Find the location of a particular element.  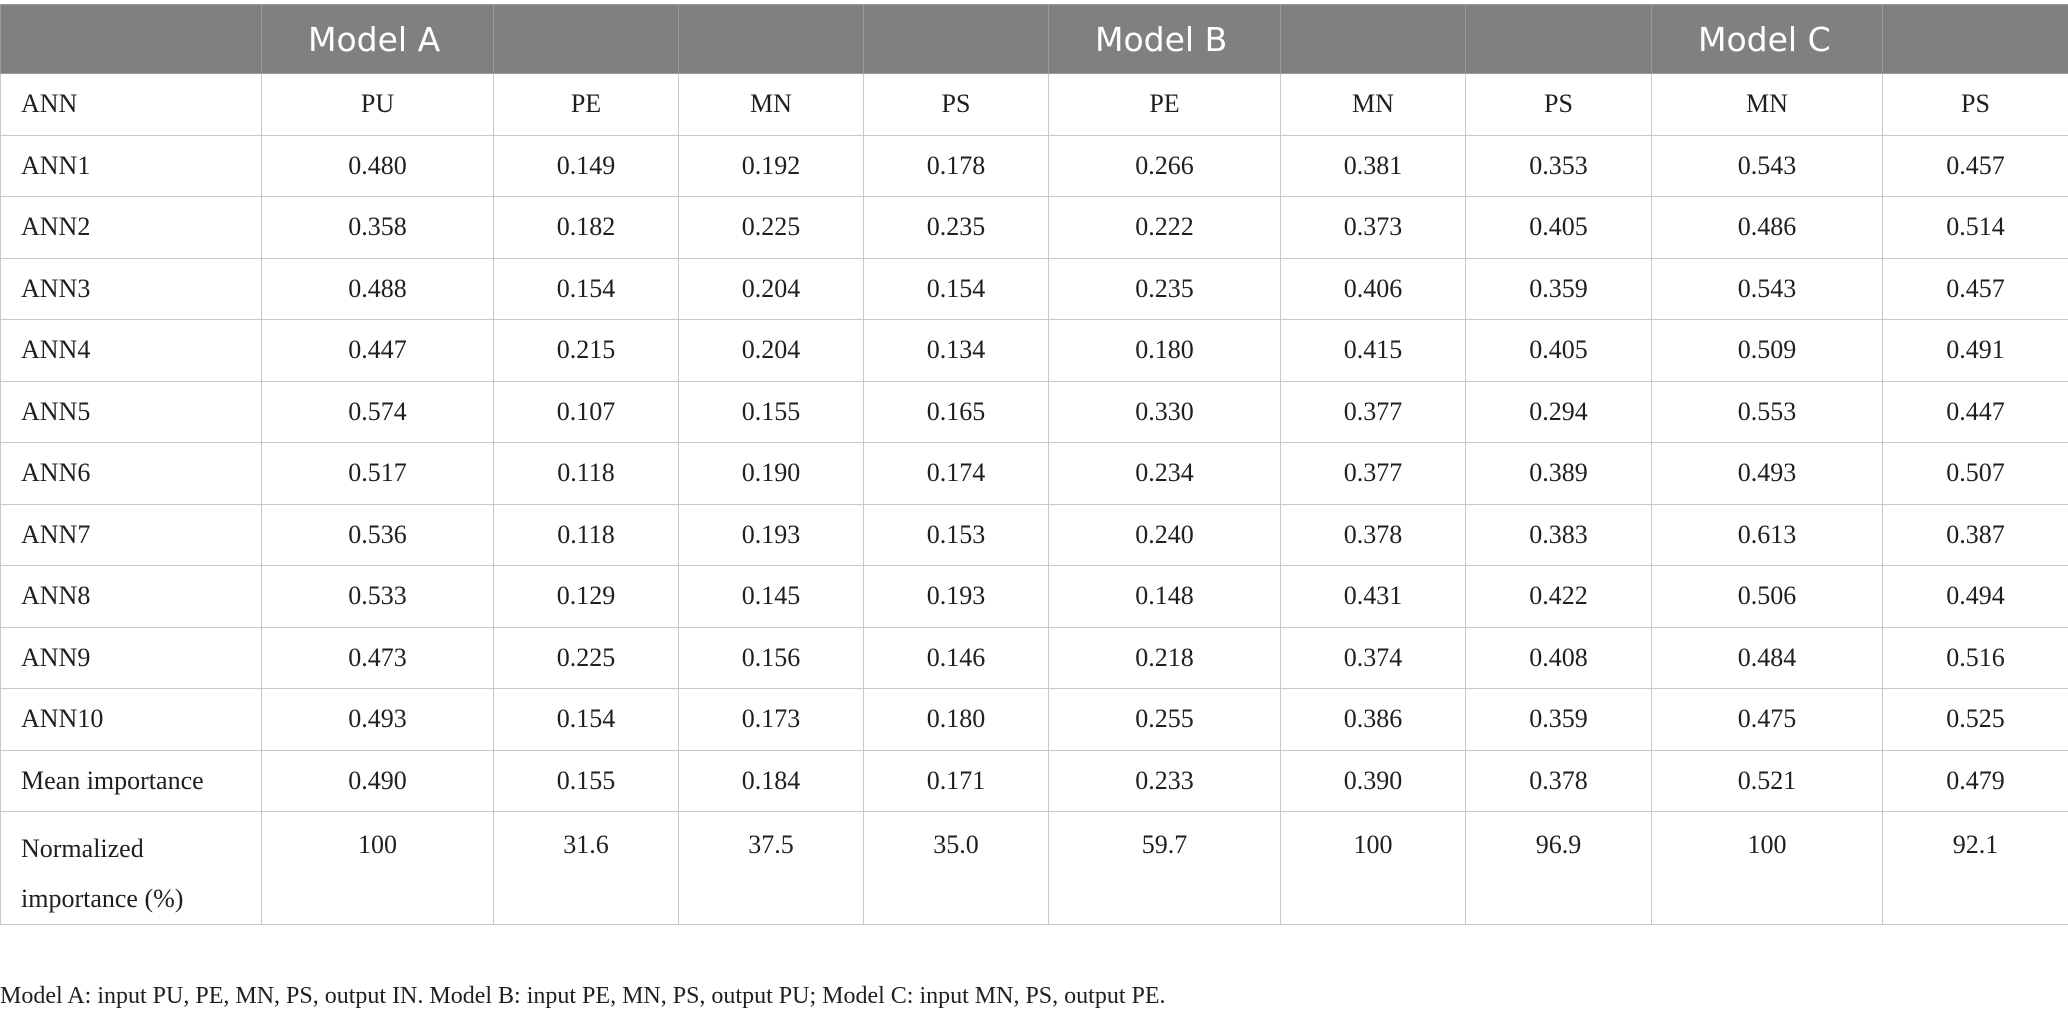

table-cell: 0.178 is located at coordinates (956, 165).